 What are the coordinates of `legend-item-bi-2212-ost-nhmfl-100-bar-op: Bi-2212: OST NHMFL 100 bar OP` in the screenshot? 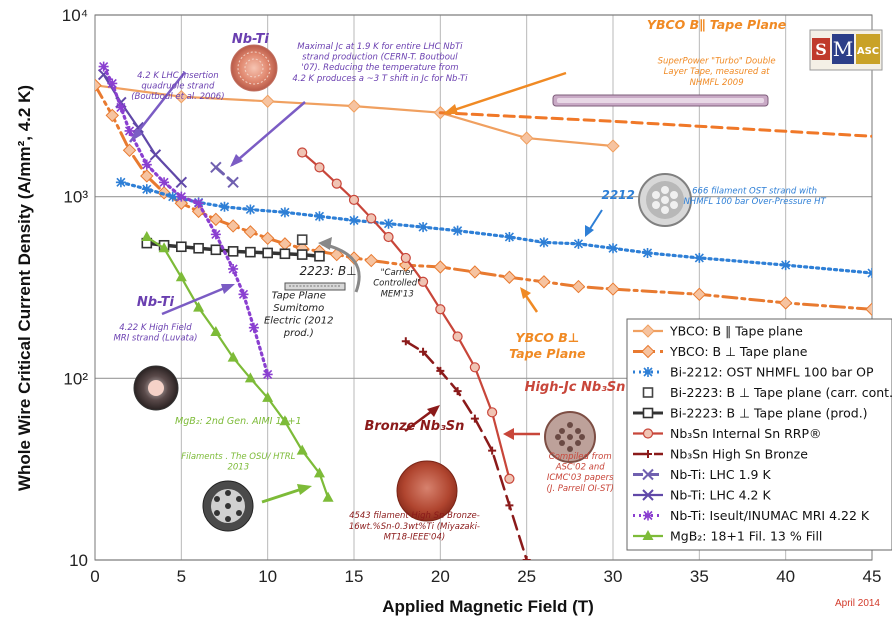 It's located at (753, 372).